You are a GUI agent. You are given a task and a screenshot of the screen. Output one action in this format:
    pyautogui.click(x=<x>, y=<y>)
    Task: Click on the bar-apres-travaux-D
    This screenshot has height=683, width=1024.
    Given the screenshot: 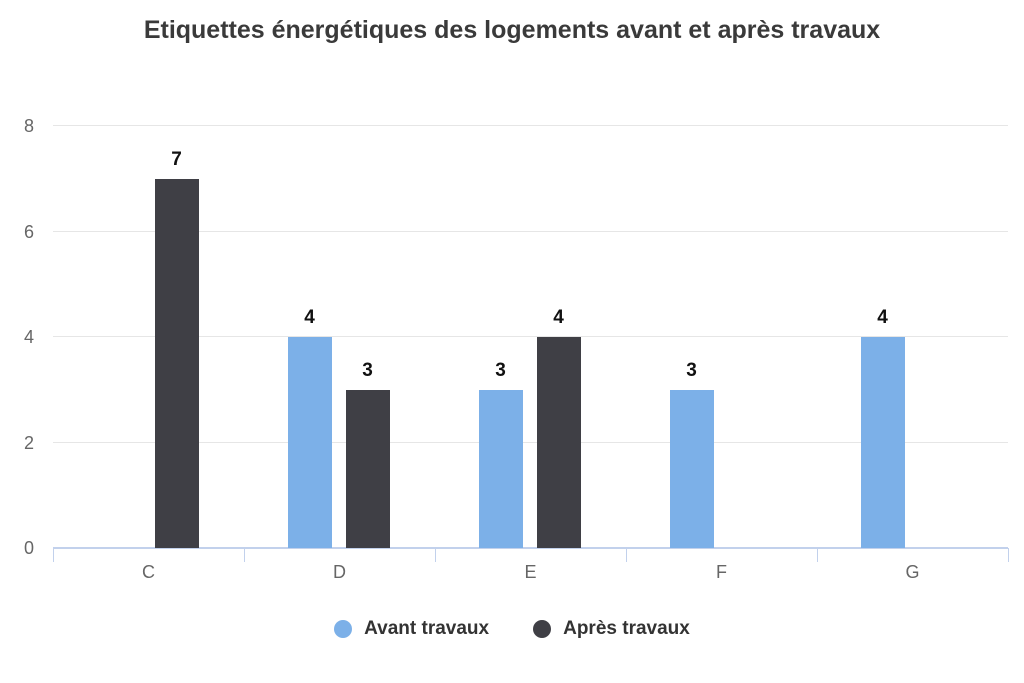 What is the action you would take?
    pyautogui.click(x=367, y=468)
    